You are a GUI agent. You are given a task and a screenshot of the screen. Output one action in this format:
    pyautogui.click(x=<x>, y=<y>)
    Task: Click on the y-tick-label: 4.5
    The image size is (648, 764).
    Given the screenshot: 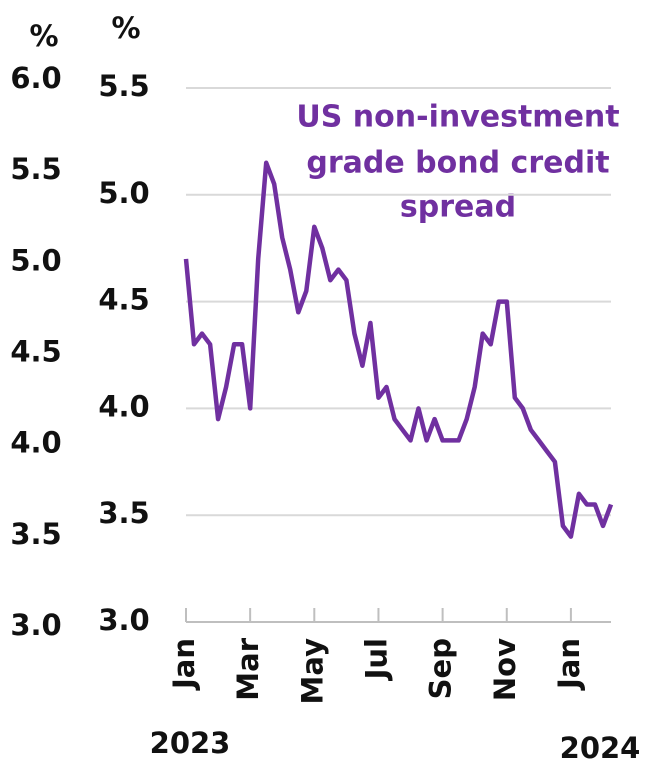 What is the action you would take?
    pyautogui.click(x=123, y=300)
    